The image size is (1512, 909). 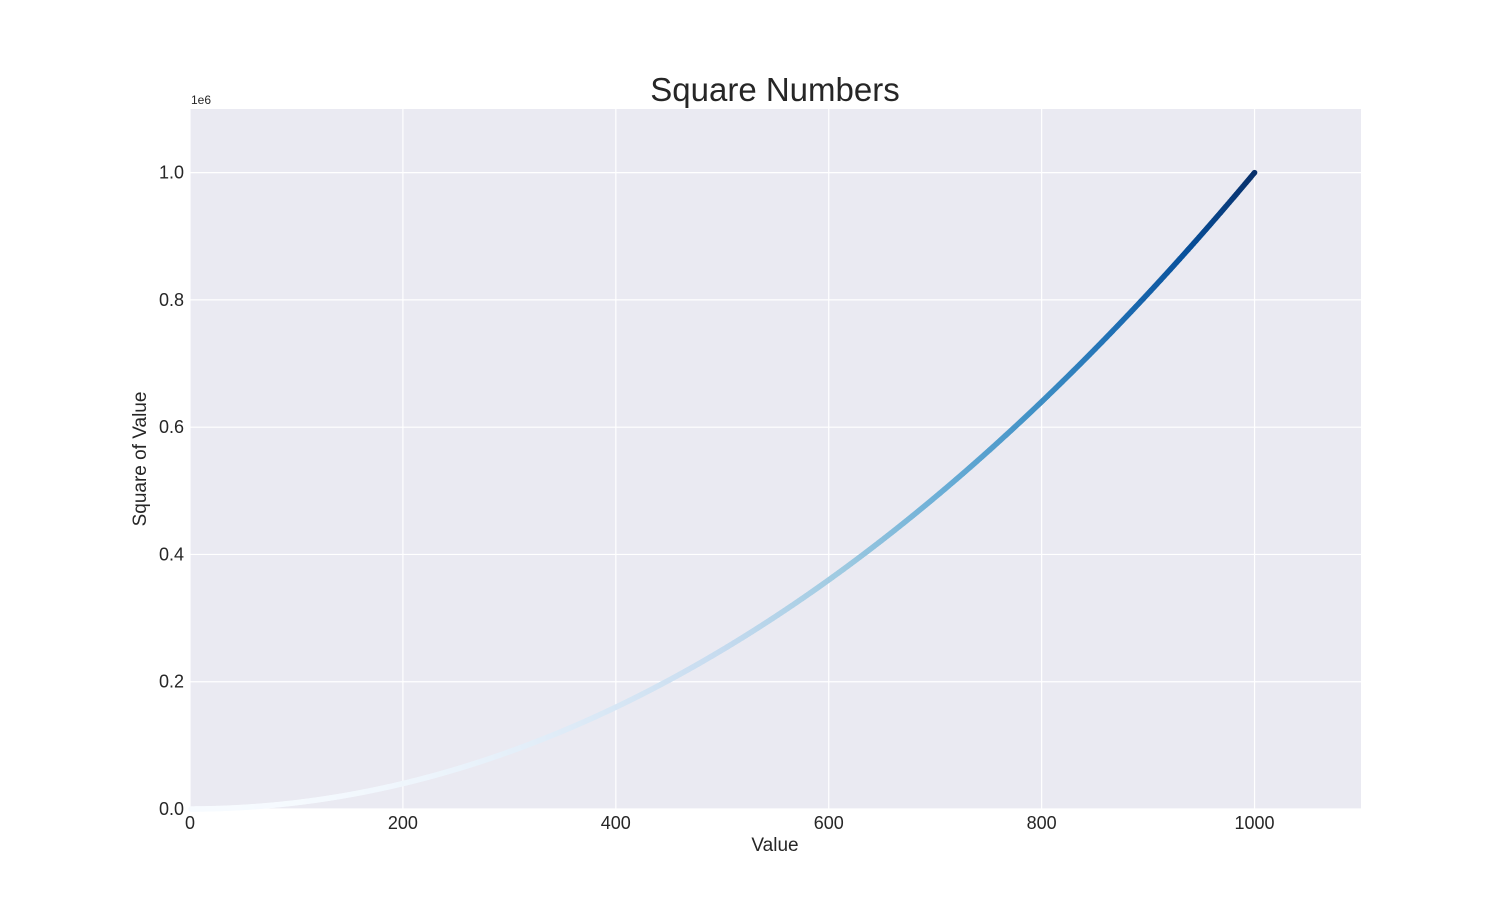 What do you see at coordinates (201, 100) in the screenshot?
I see `y-offset-label: 1e6` at bounding box center [201, 100].